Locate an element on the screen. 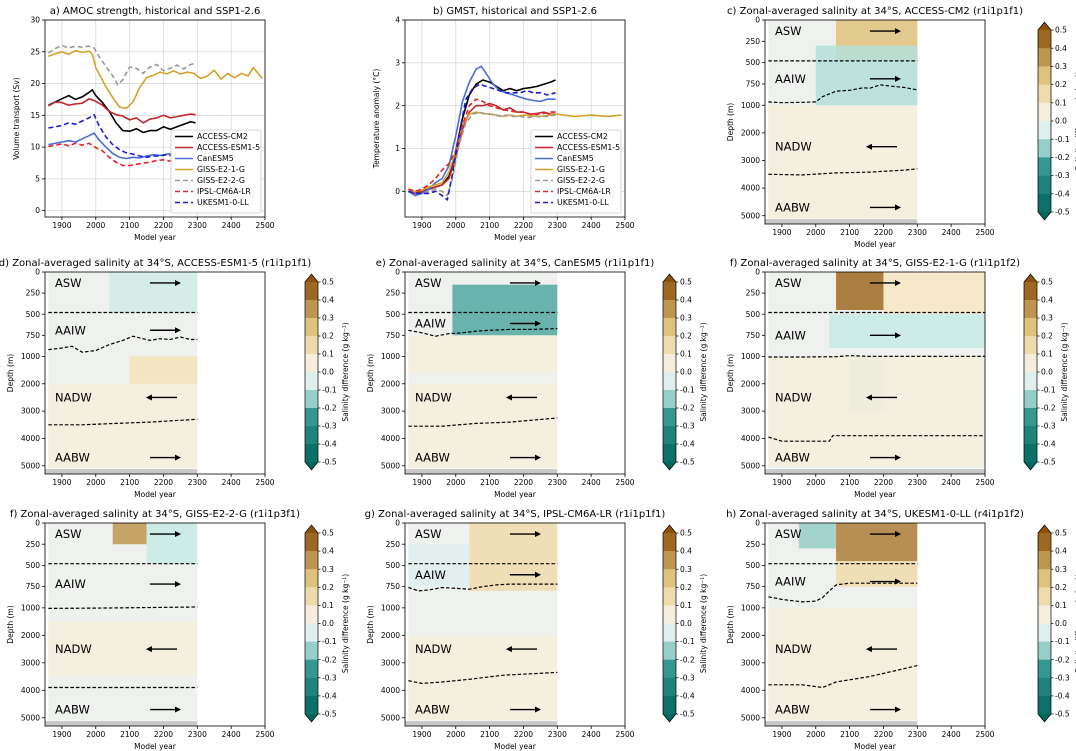 This screenshot has width=1076, height=751. series-line-ukesm1-0-ll is located at coordinates (482, 142).